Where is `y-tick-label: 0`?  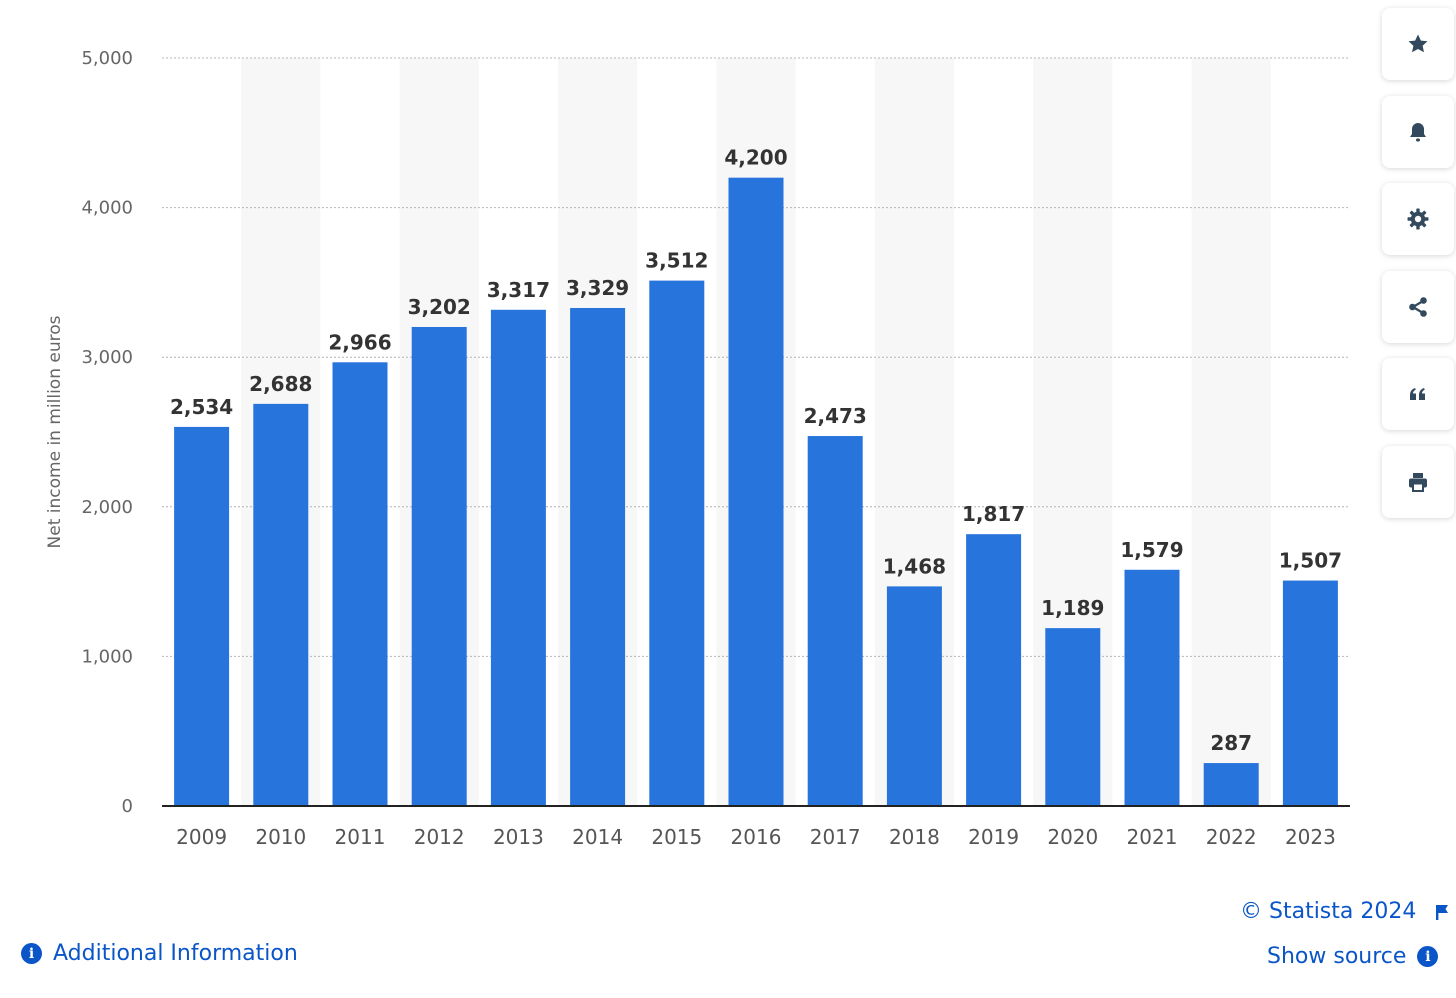 y-tick-label: 0 is located at coordinates (127, 806).